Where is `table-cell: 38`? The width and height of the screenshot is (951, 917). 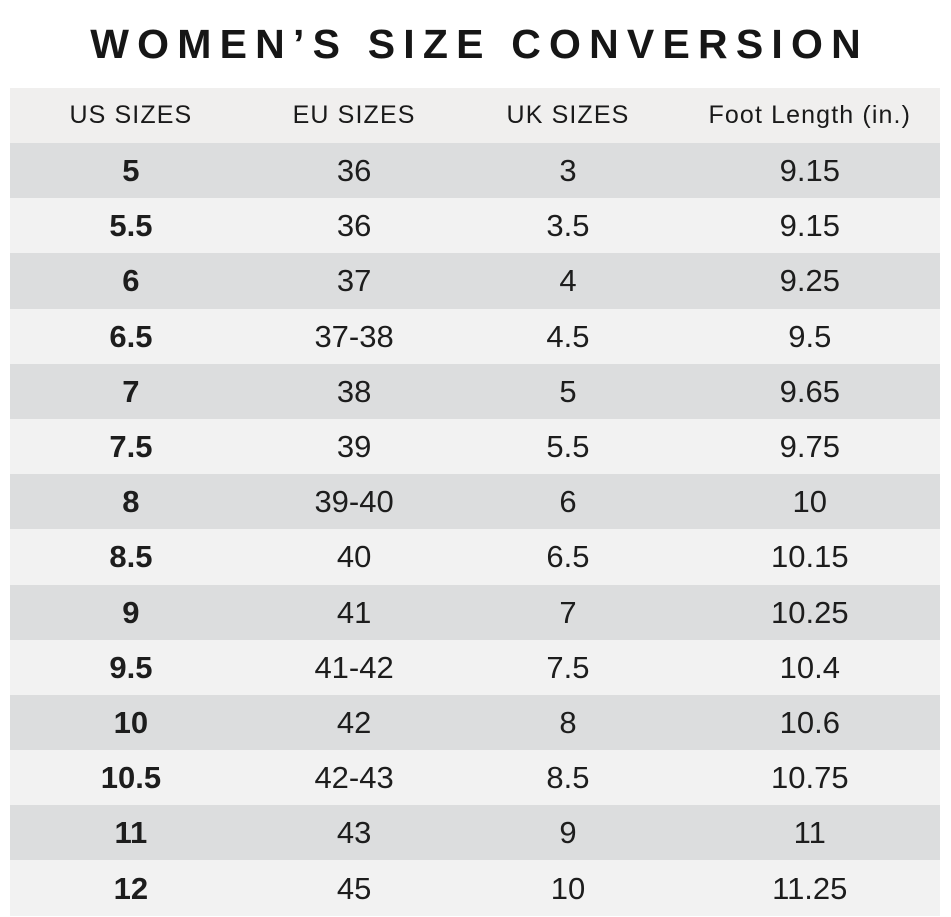
table-cell: 38 is located at coordinates (354, 391).